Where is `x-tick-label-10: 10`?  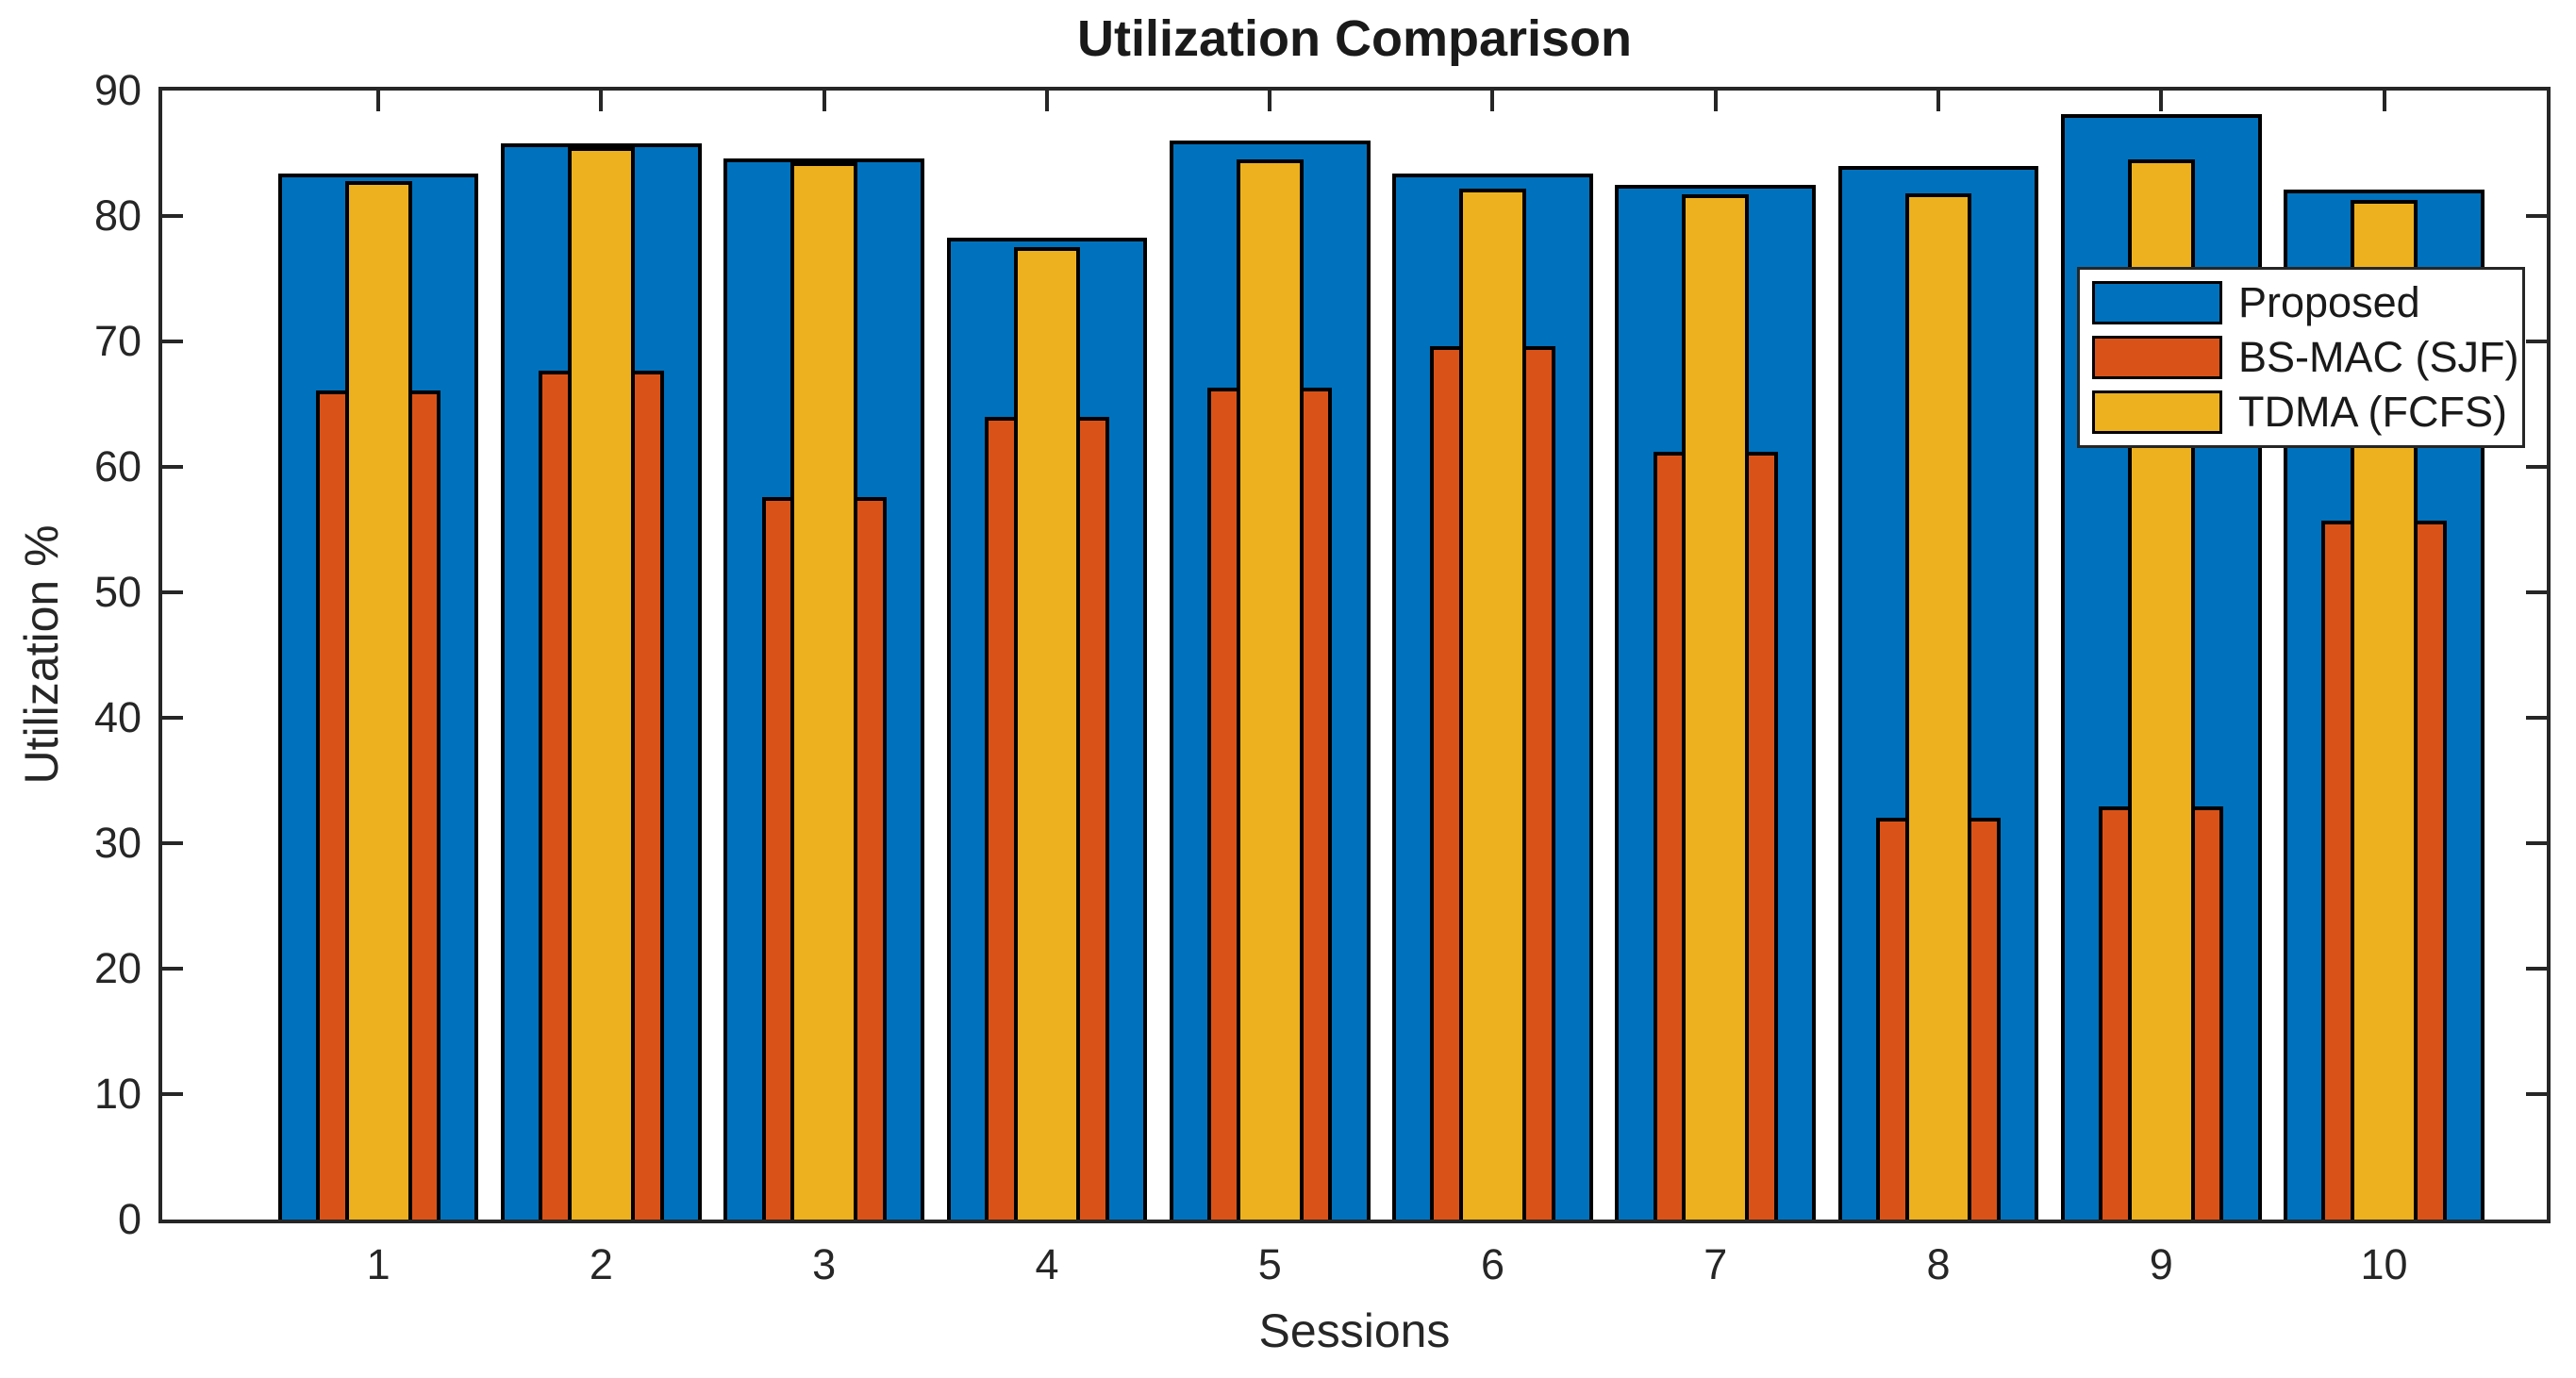
x-tick-label-10: 10 is located at coordinates (2384, 1264).